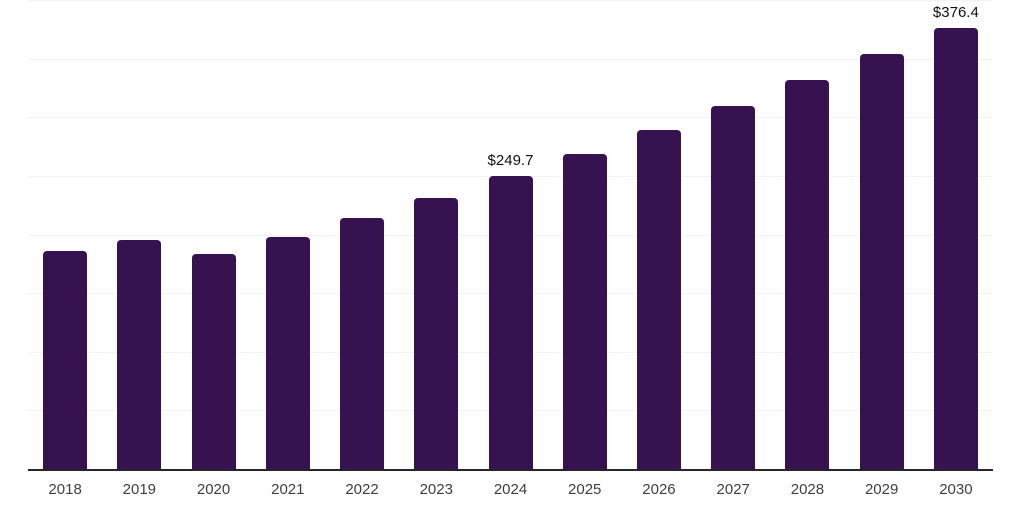 This screenshot has height=512, width=1024. Describe the element at coordinates (287, 352) in the screenshot. I see `bar-2021` at that location.